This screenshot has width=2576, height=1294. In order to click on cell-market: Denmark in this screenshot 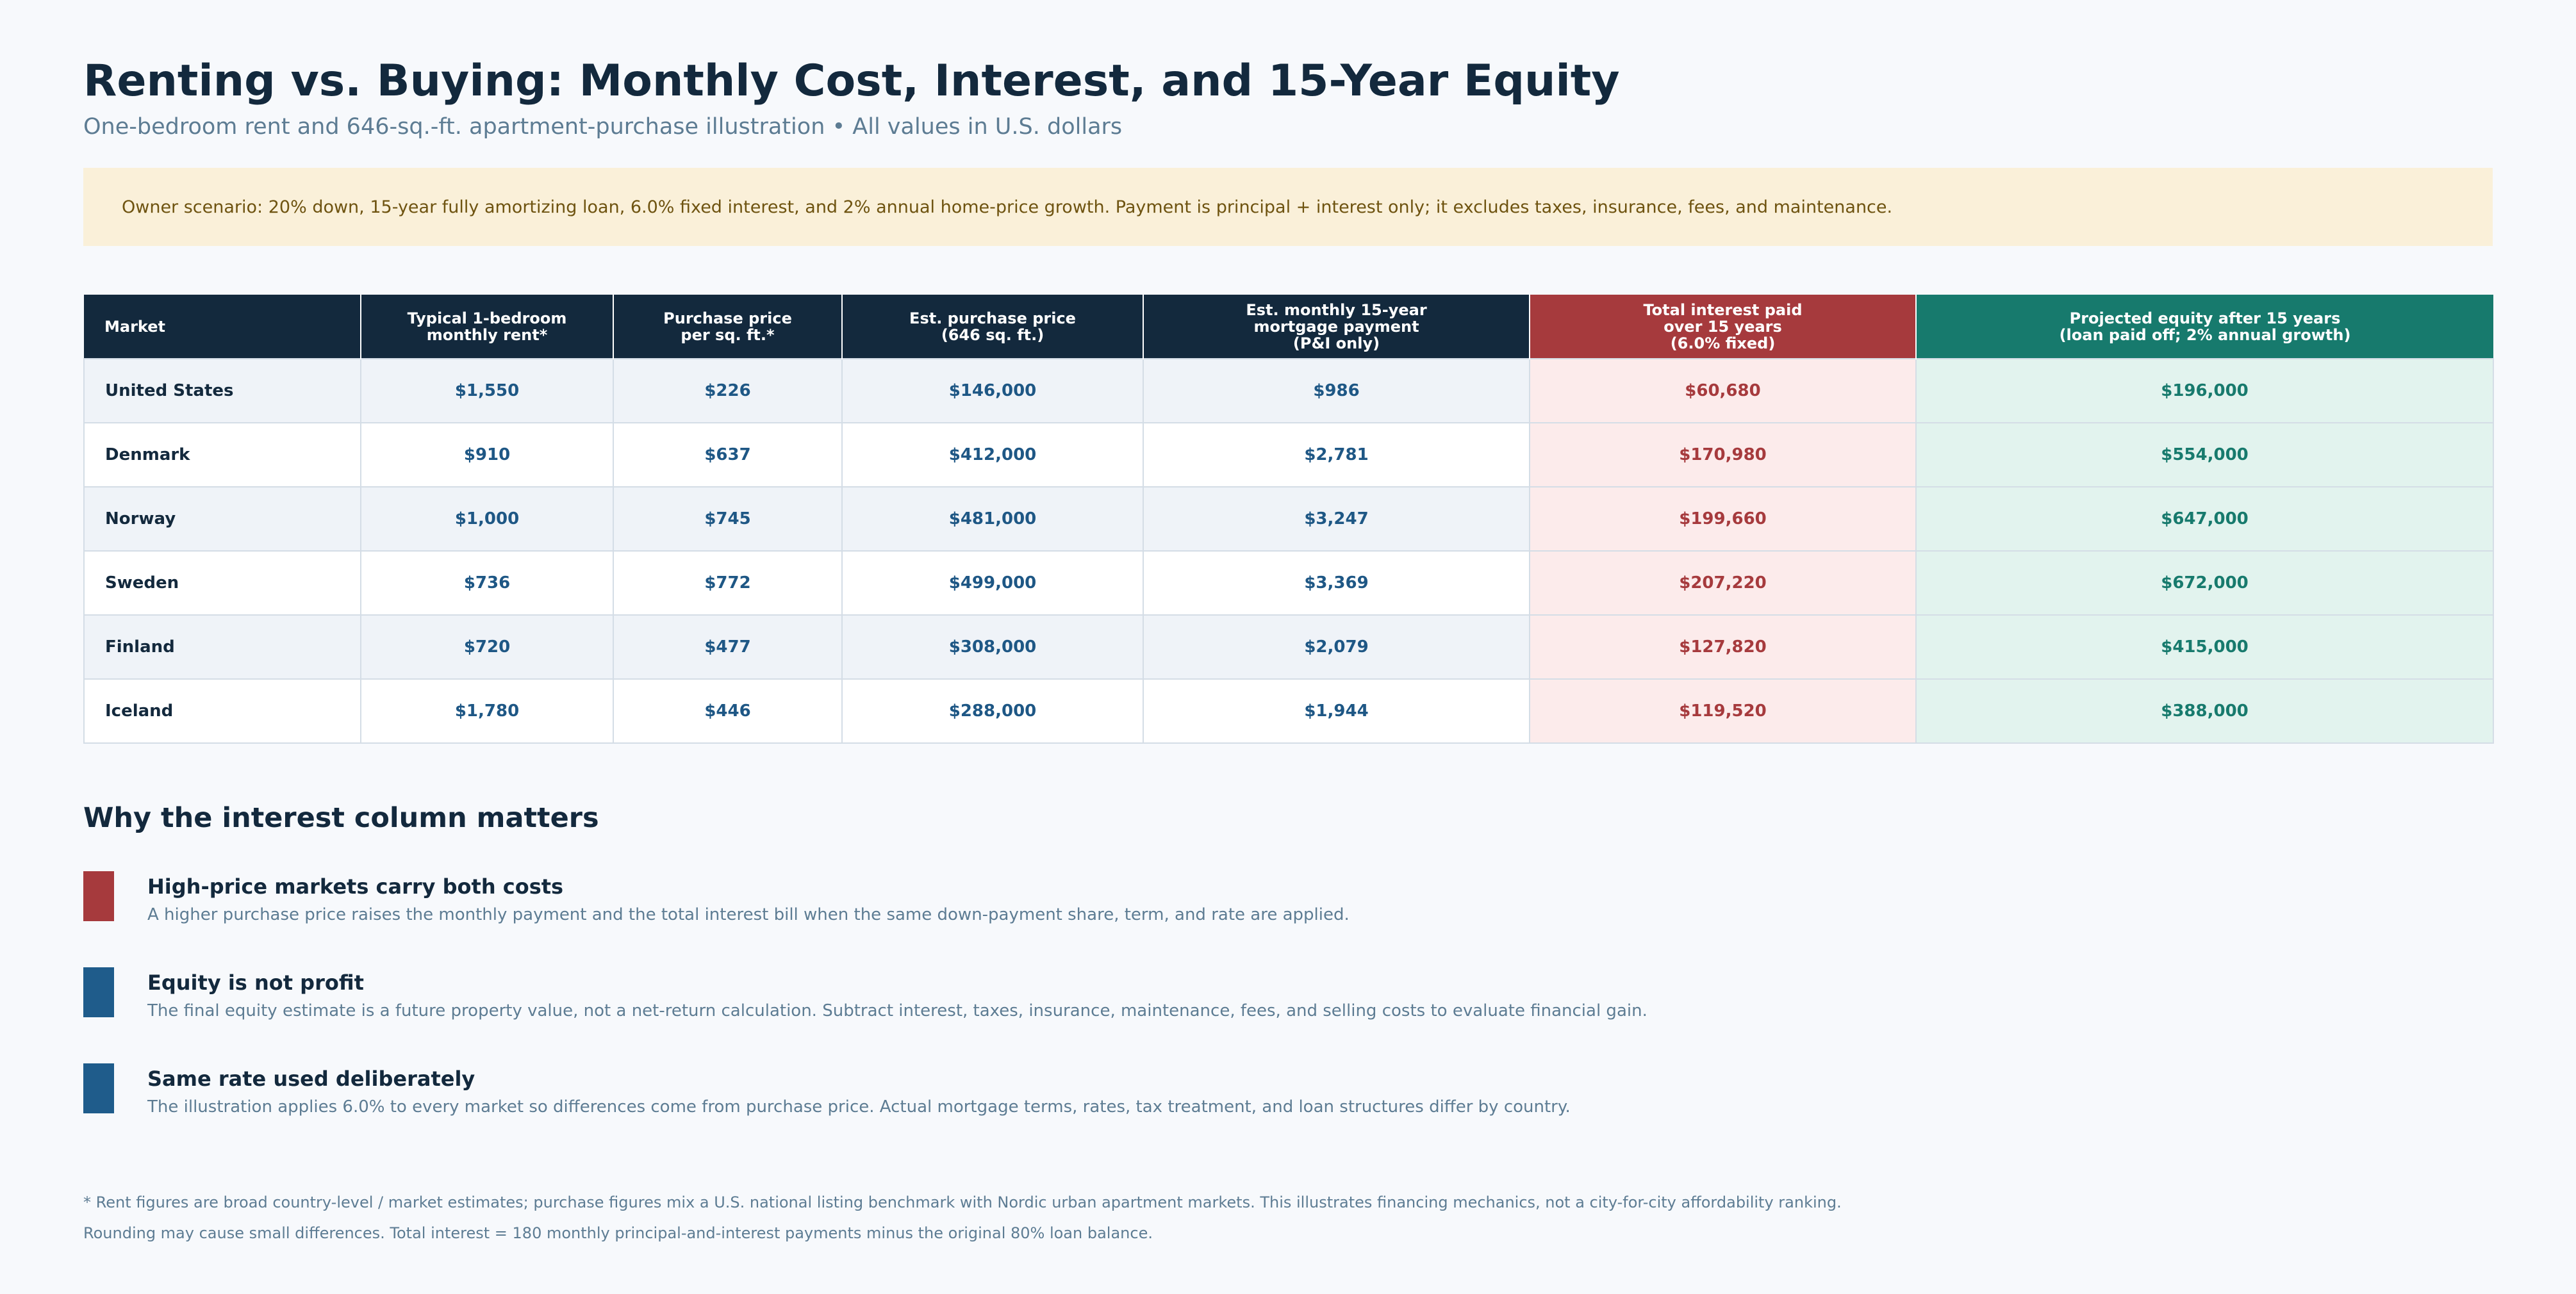, I will do `click(222, 454)`.